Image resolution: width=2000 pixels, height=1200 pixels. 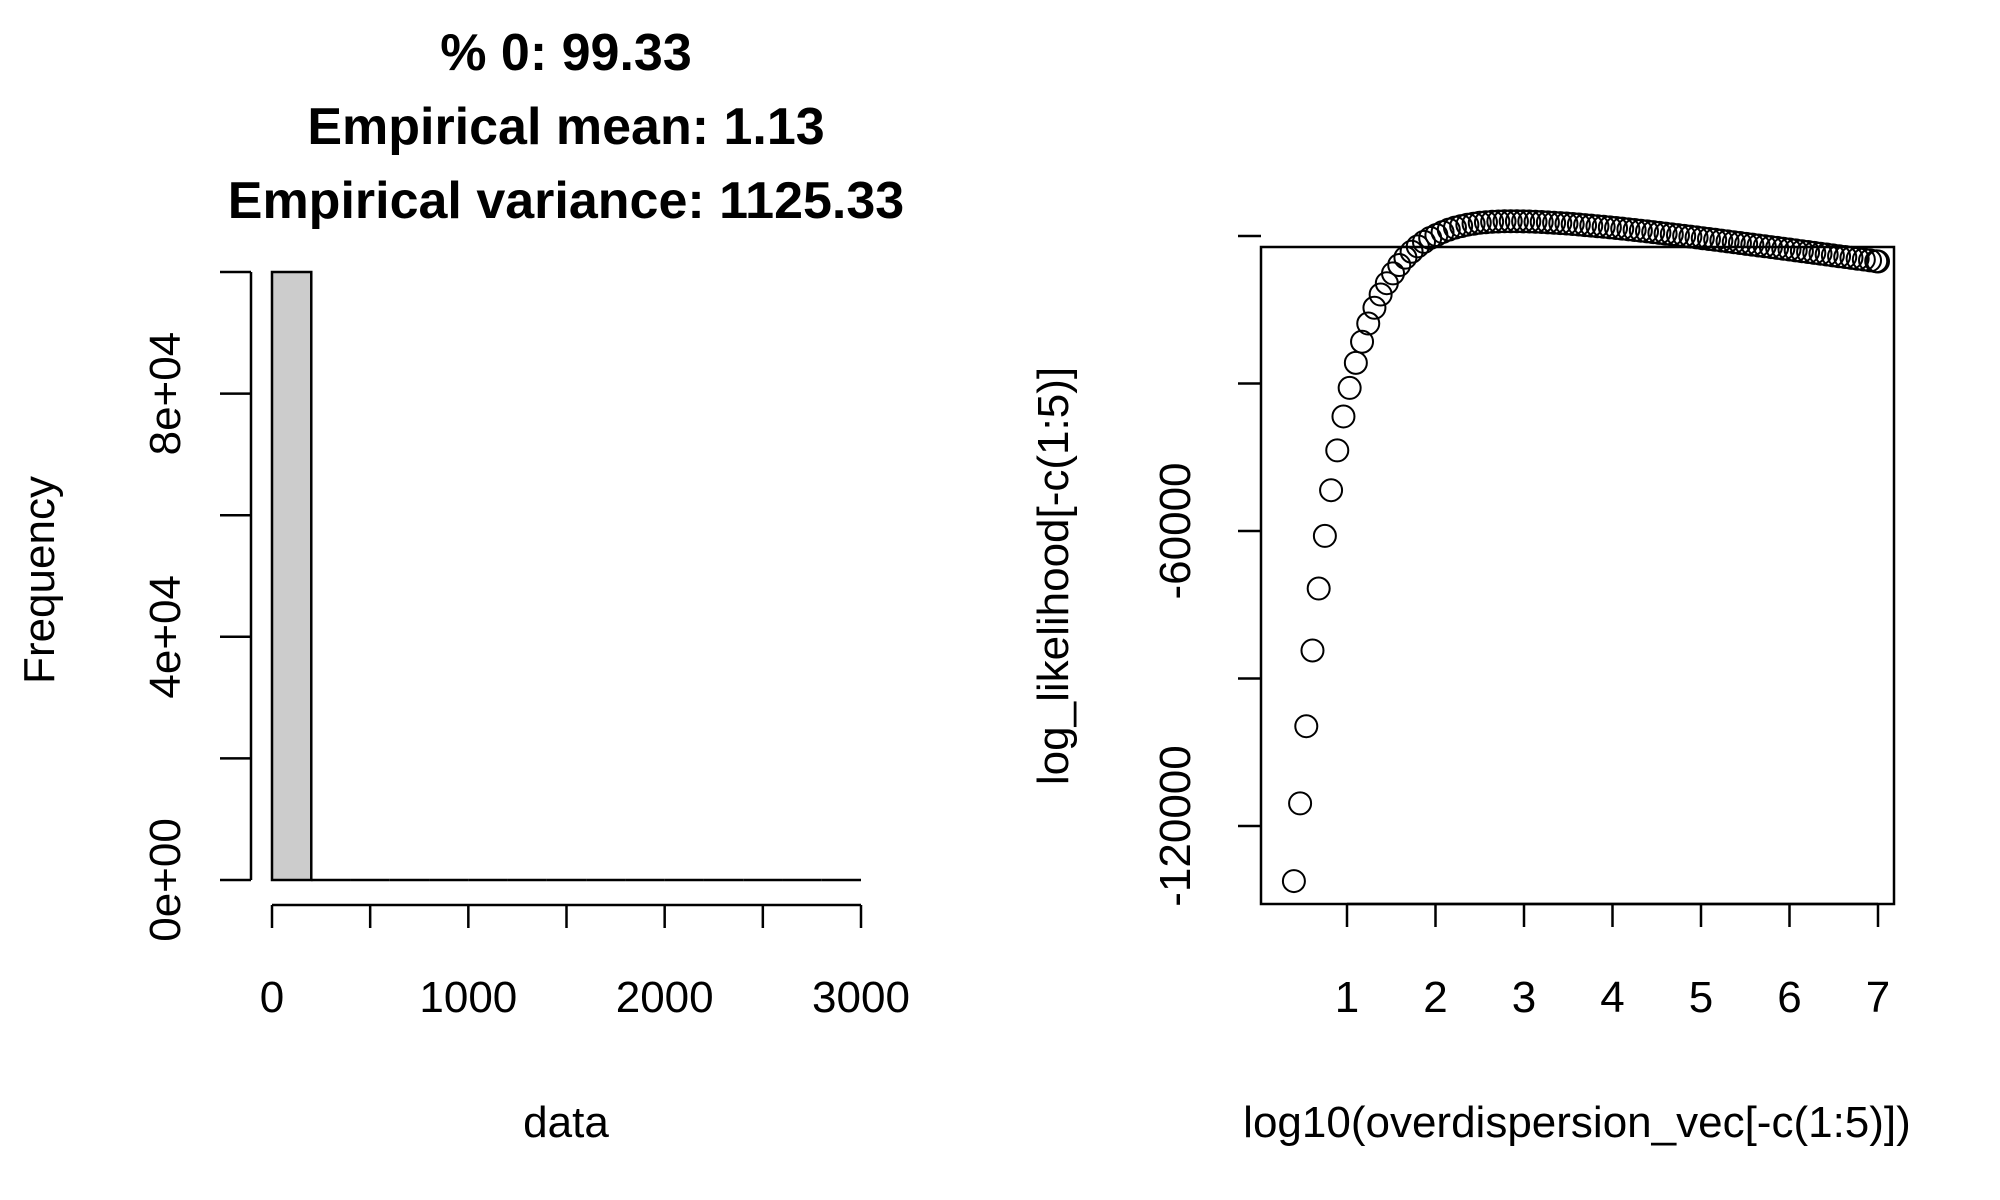 What do you see at coordinates (165, 637) in the screenshot?
I see `y-tick-label: 4e+04` at bounding box center [165, 637].